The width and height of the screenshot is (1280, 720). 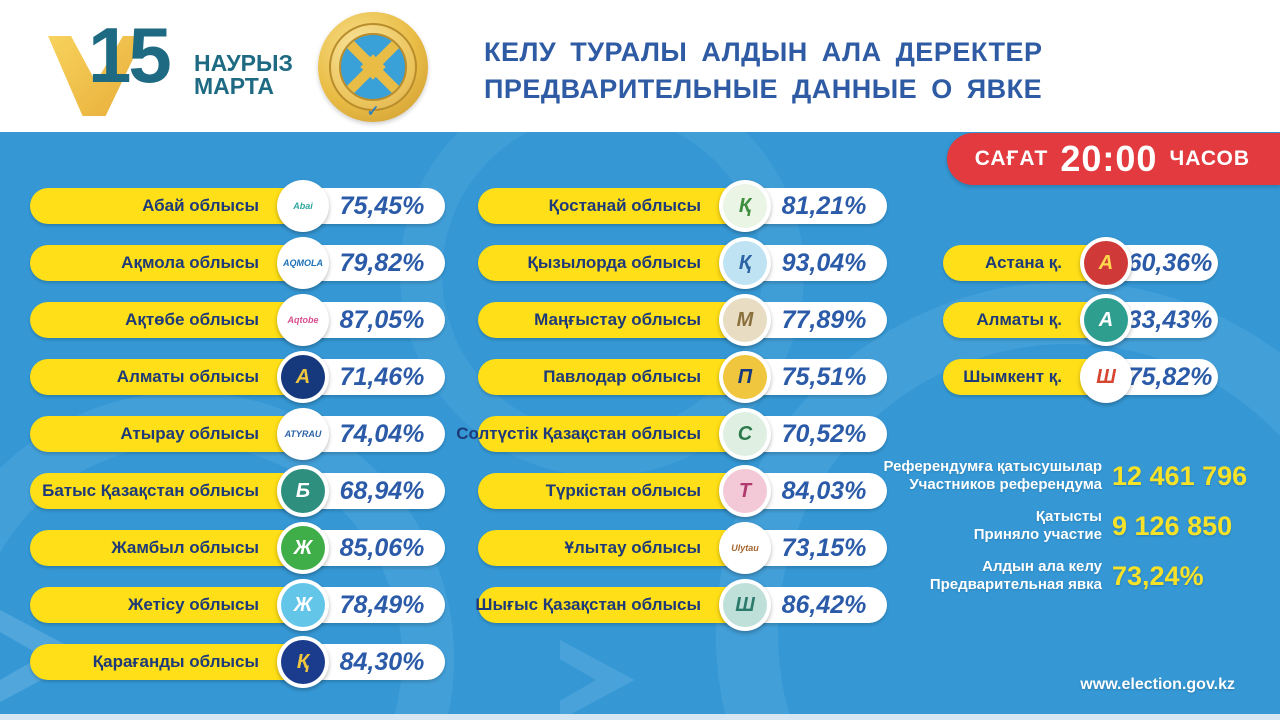 What do you see at coordinates (824, 319) in the screenshot?
I see `turnout-value: 77,89%` at bounding box center [824, 319].